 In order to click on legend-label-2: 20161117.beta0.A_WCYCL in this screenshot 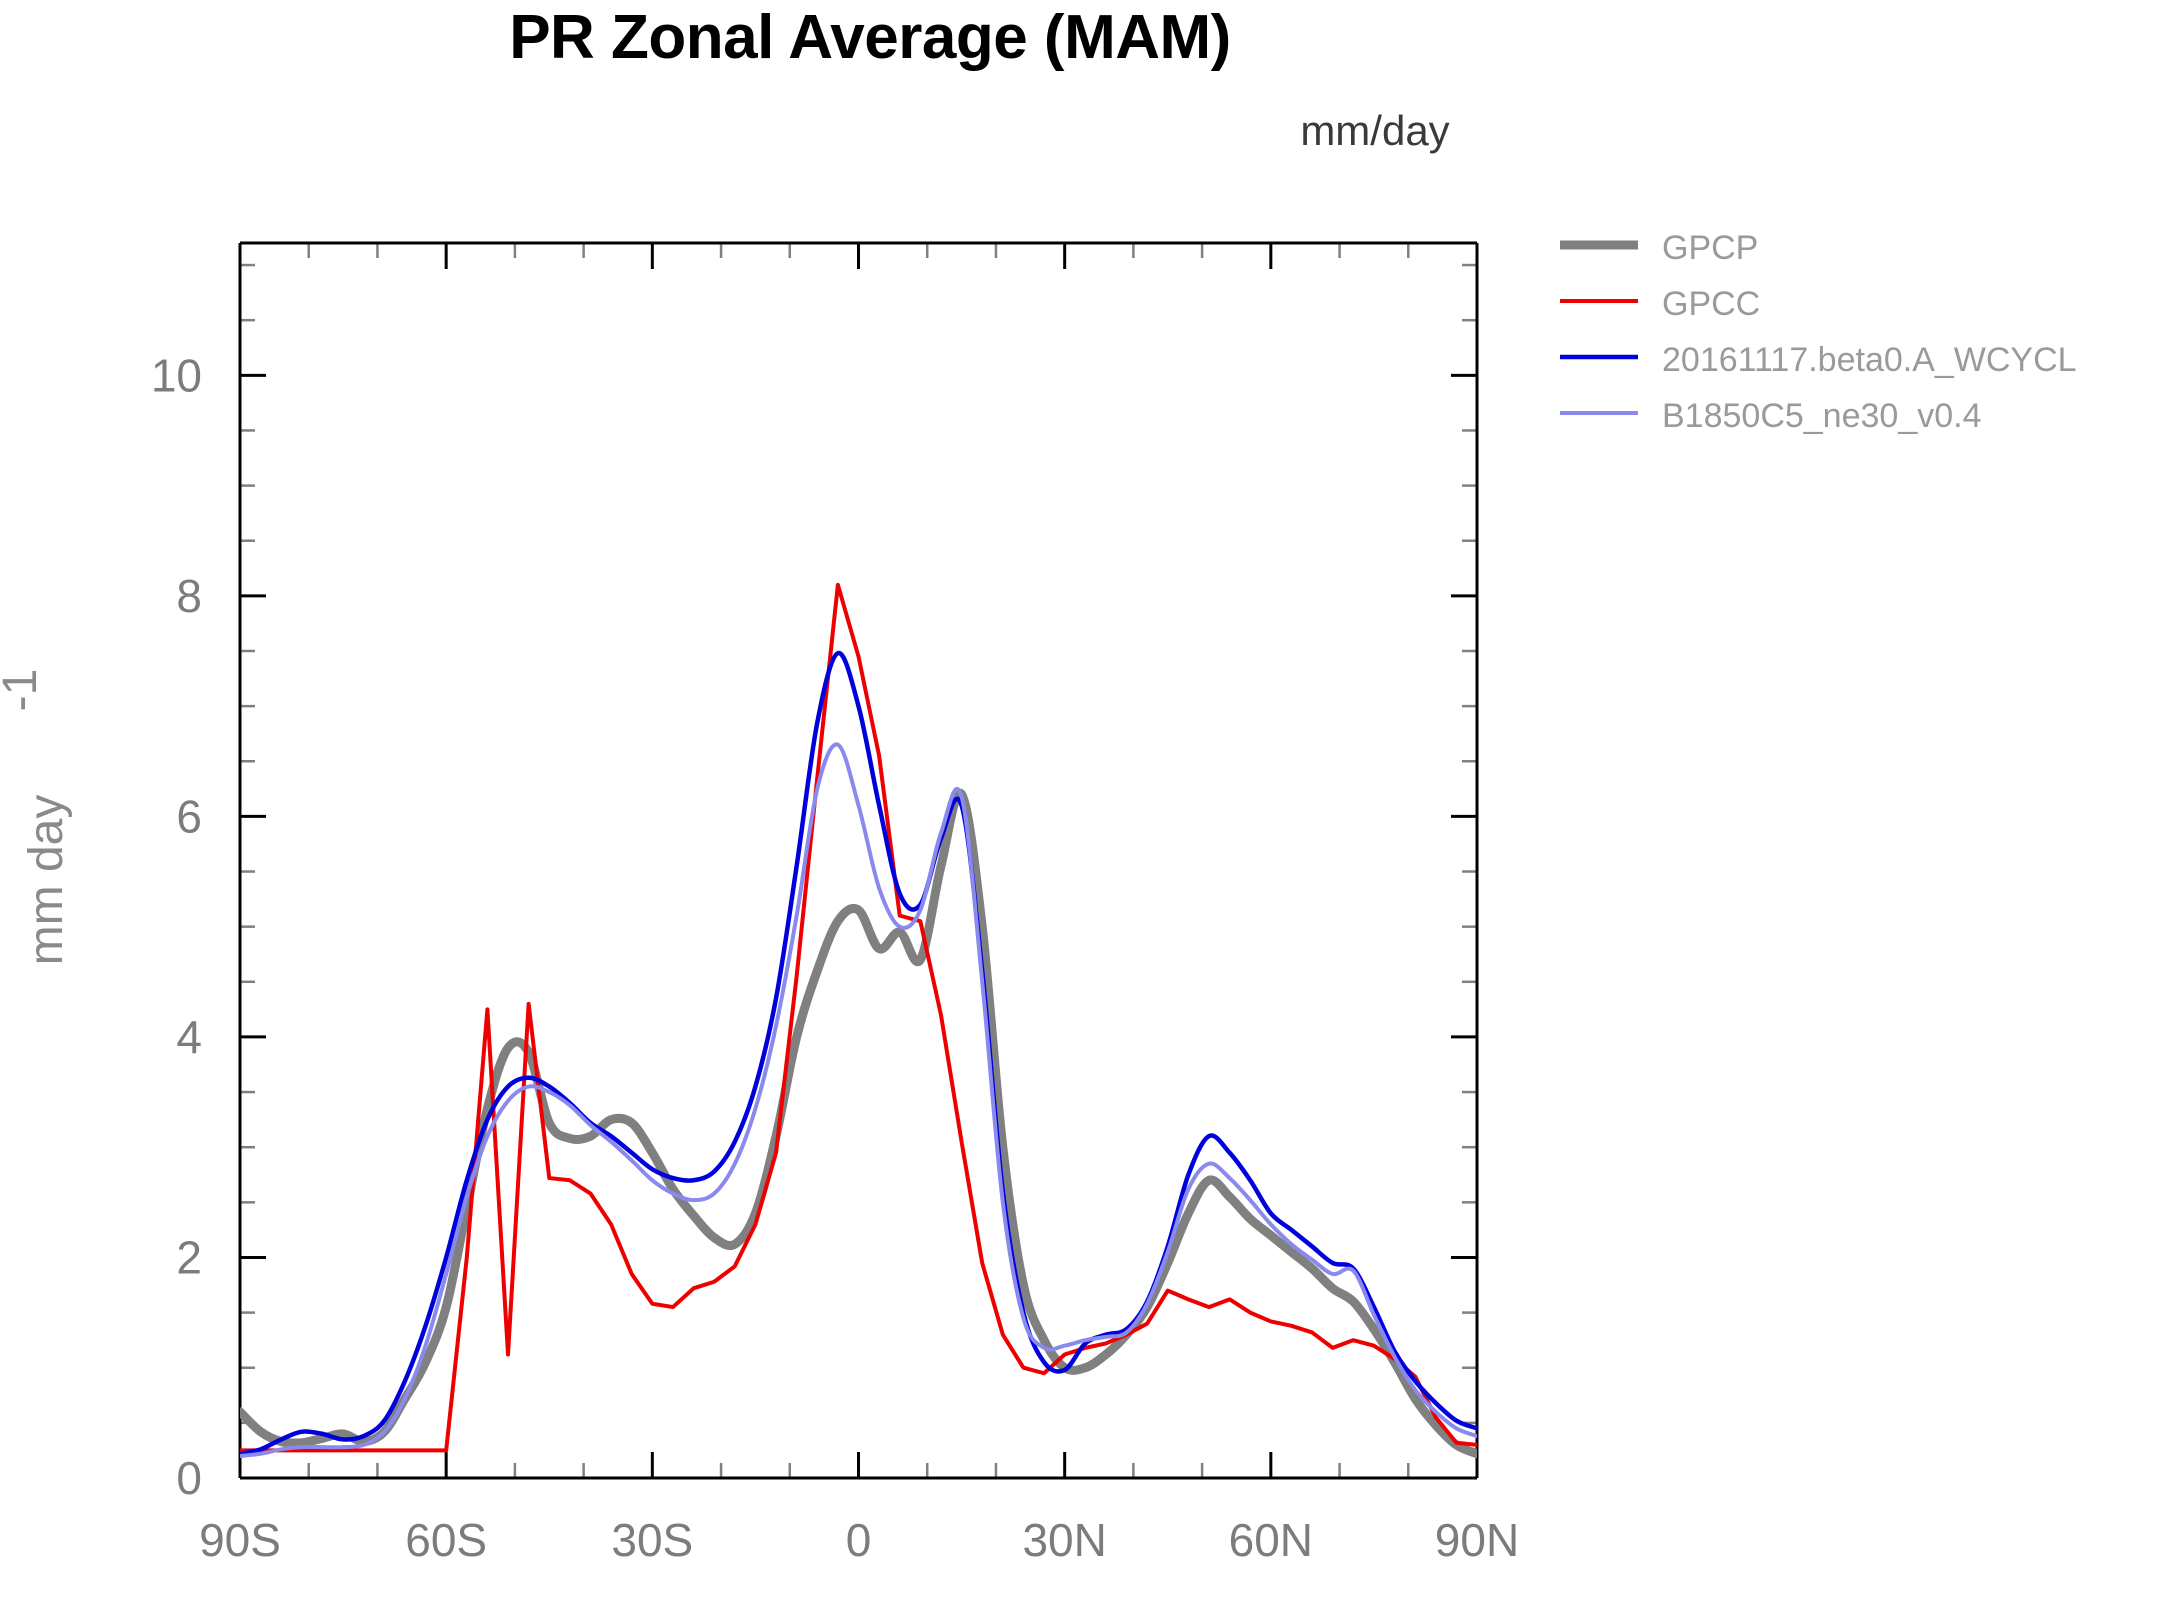, I will do `click(1869, 360)`.